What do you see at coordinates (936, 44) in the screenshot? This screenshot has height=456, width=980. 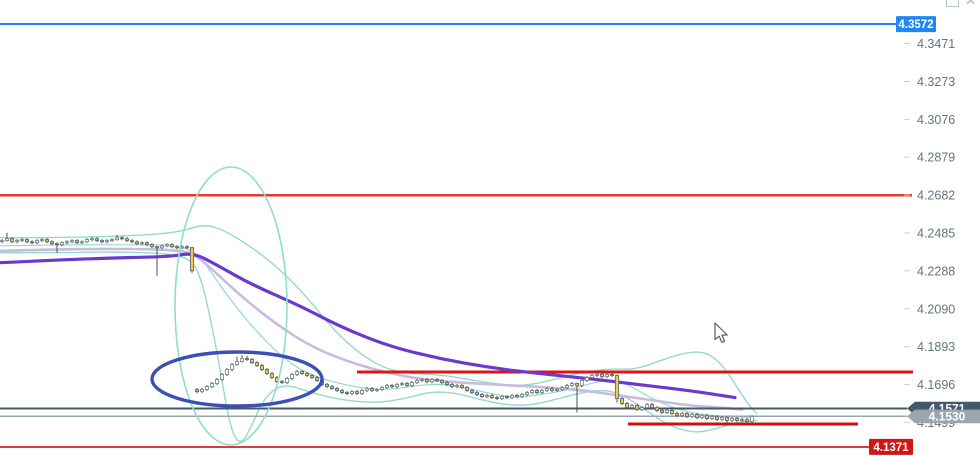 I see `axis-label: 4.3471` at bounding box center [936, 44].